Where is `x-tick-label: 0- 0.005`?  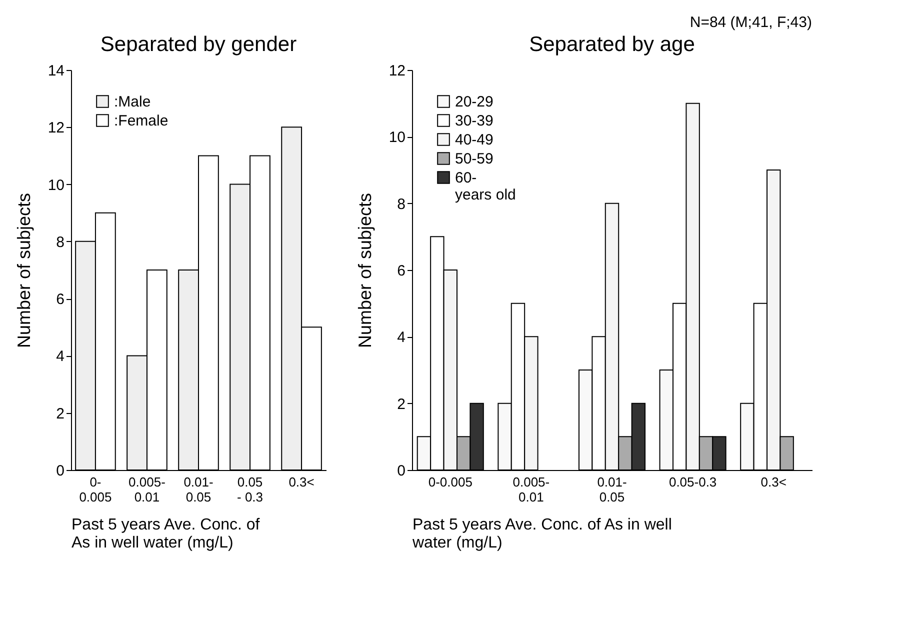
x-tick-label: 0- 0.005 is located at coordinates (95, 489).